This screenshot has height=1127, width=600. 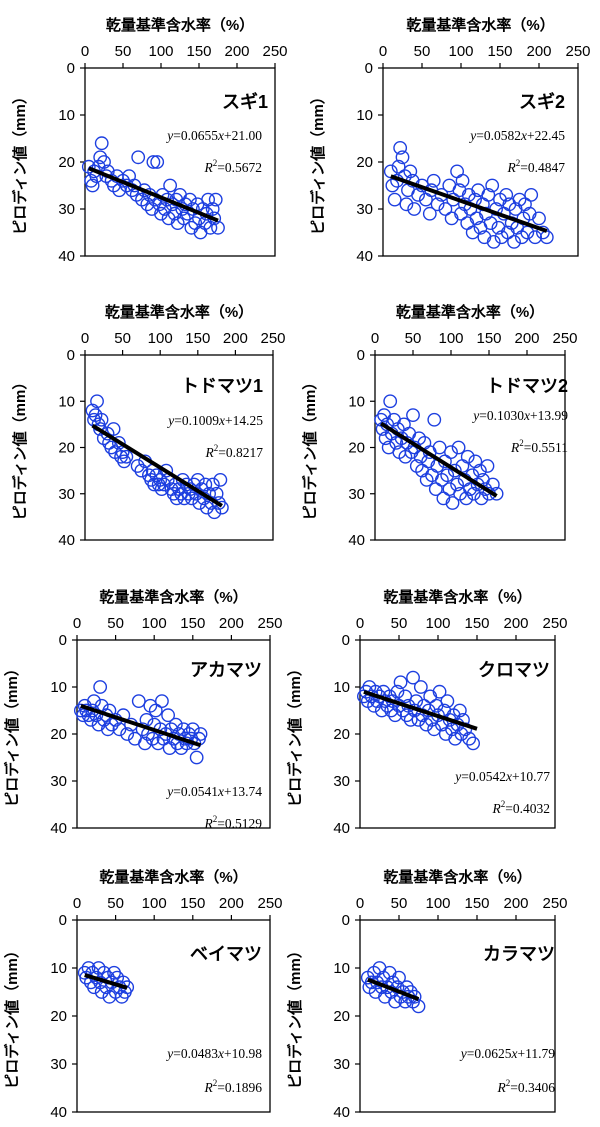 I want to click on species-label: カラマツ, so click(x=519, y=954).